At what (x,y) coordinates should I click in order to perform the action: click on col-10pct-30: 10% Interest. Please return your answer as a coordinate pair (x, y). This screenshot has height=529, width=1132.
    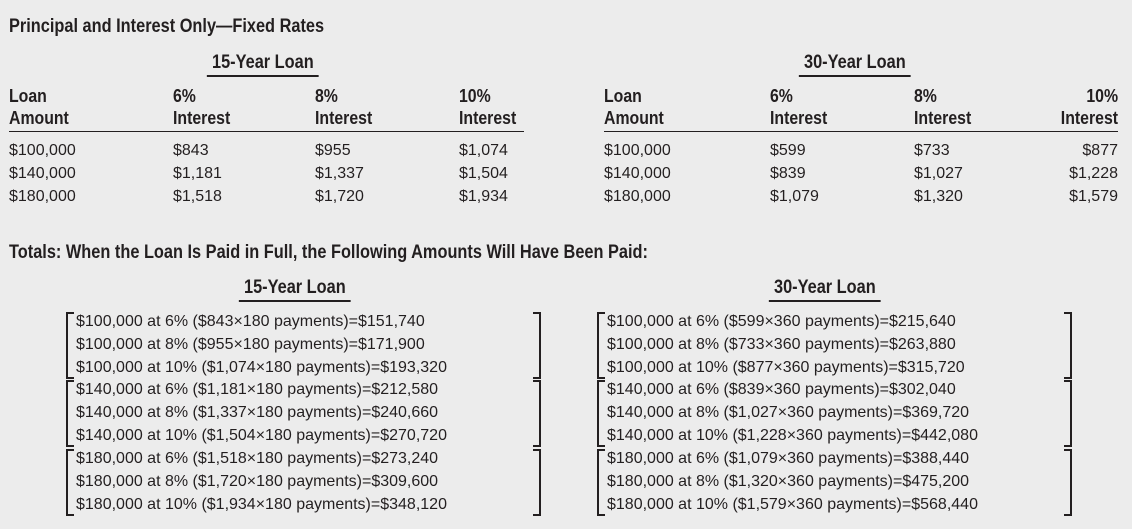
    Looking at the image, I should click on (1089, 107).